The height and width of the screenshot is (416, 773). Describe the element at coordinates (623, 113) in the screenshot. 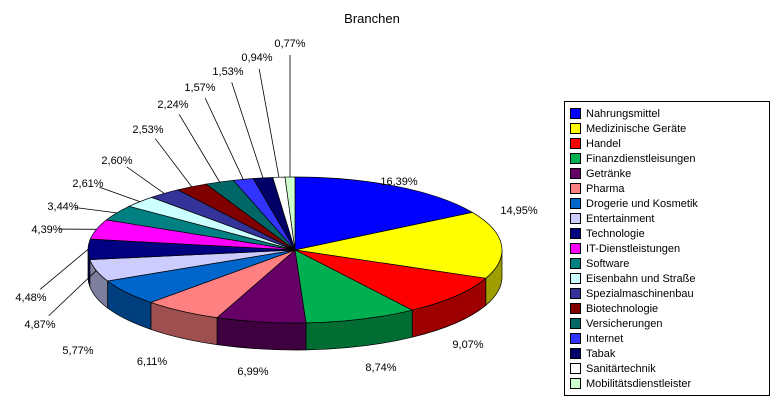

I see `legend-label: Nahrungsmittel` at that location.